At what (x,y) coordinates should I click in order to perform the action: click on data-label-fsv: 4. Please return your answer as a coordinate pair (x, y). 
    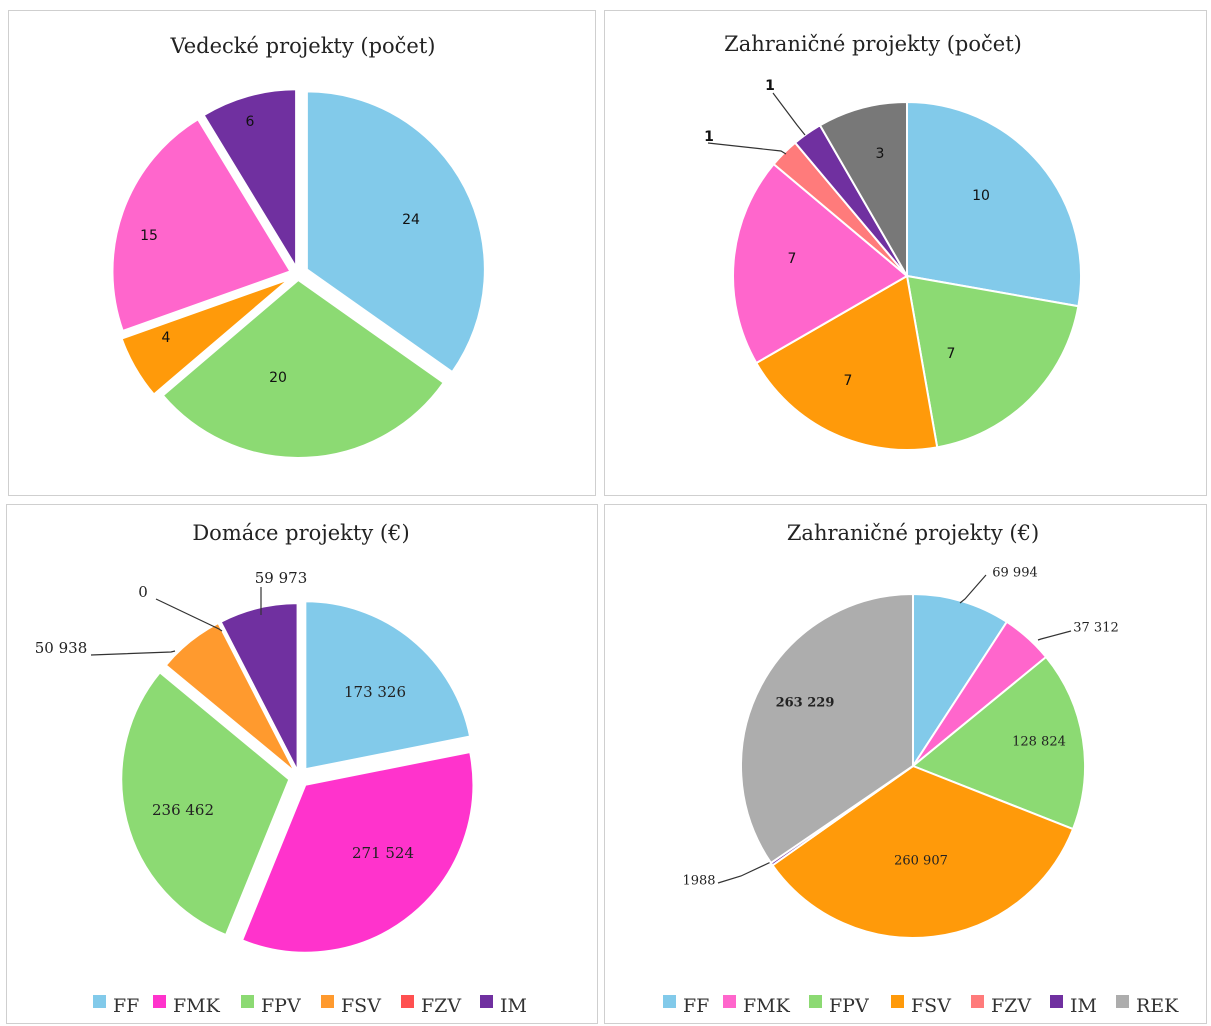
    Looking at the image, I should click on (166, 338).